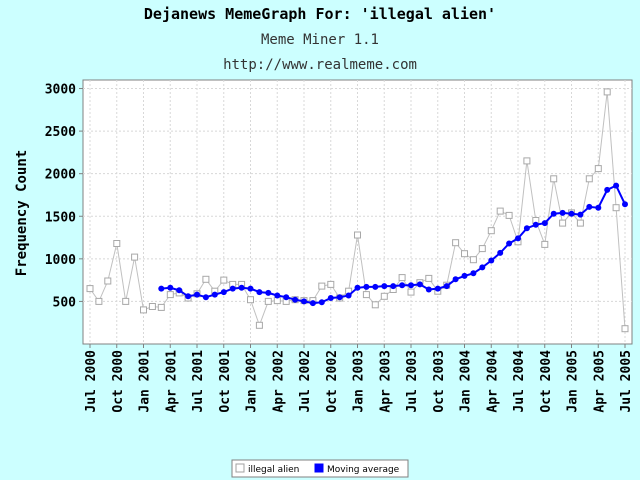 This screenshot has height=480, width=640. What do you see at coordinates (519, 381) in the screenshot?
I see `x-tick-label: Jul 2004` at bounding box center [519, 381].